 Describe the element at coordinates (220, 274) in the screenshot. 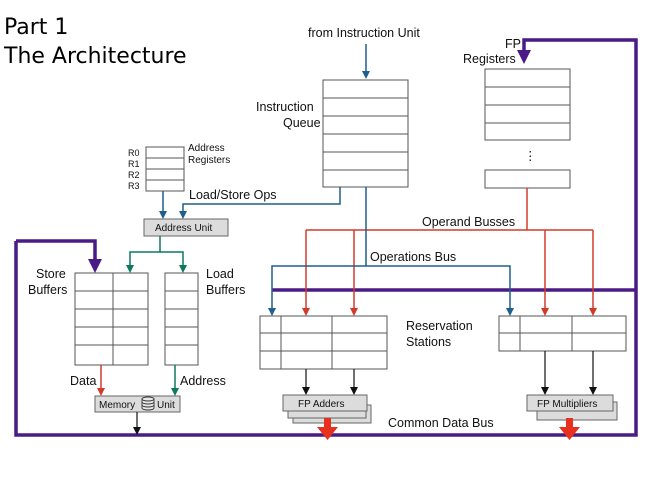

I see `load-buffers-label-1: Load` at that location.